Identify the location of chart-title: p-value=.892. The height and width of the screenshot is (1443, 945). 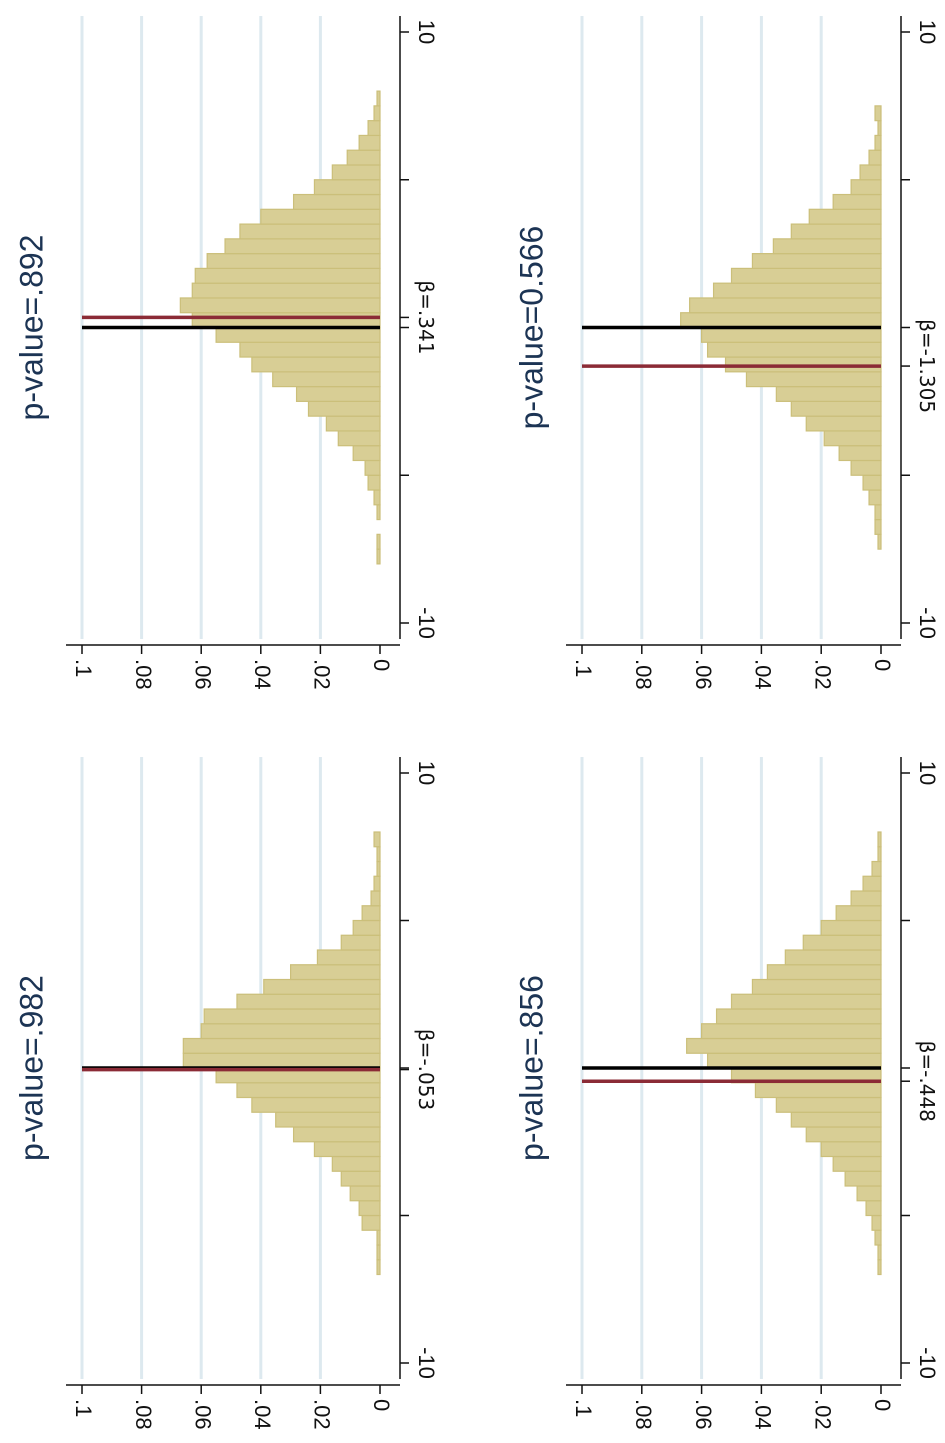
(31, 328).